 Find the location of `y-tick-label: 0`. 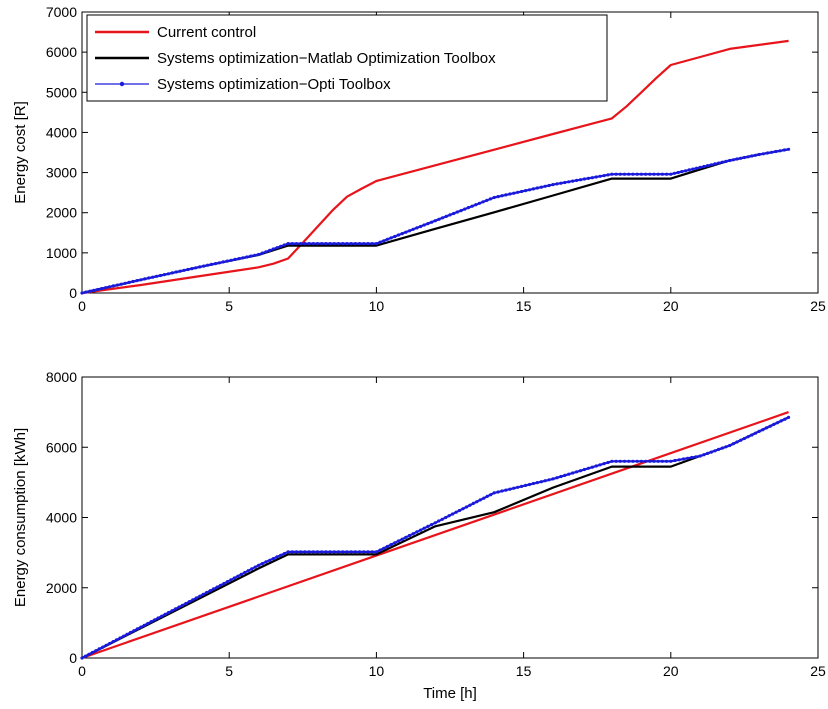

y-tick-label: 0 is located at coordinates (73, 658).